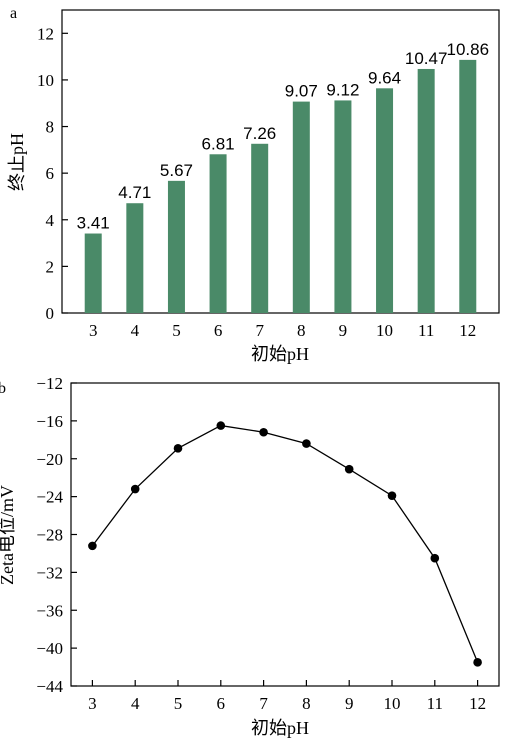 This screenshot has width=513, height=739. What do you see at coordinates (49, 648) in the screenshot?
I see `panel-b-y-tick-label: −40` at bounding box center [49, 648].